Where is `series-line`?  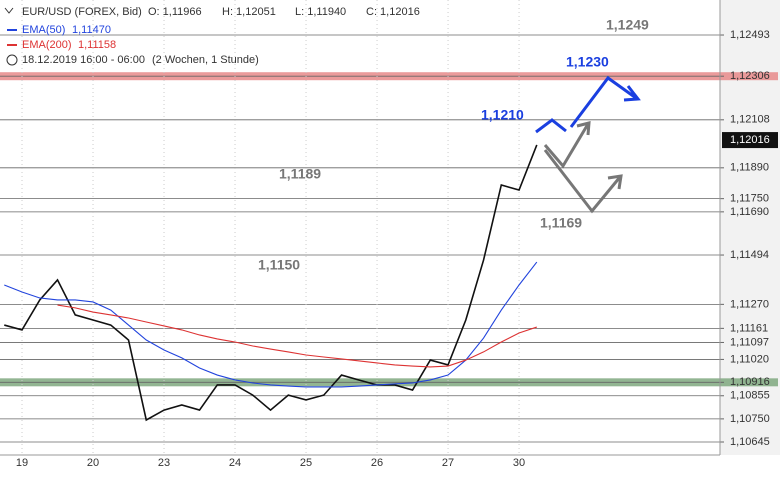
series-line is located at coordinates (297, 336).